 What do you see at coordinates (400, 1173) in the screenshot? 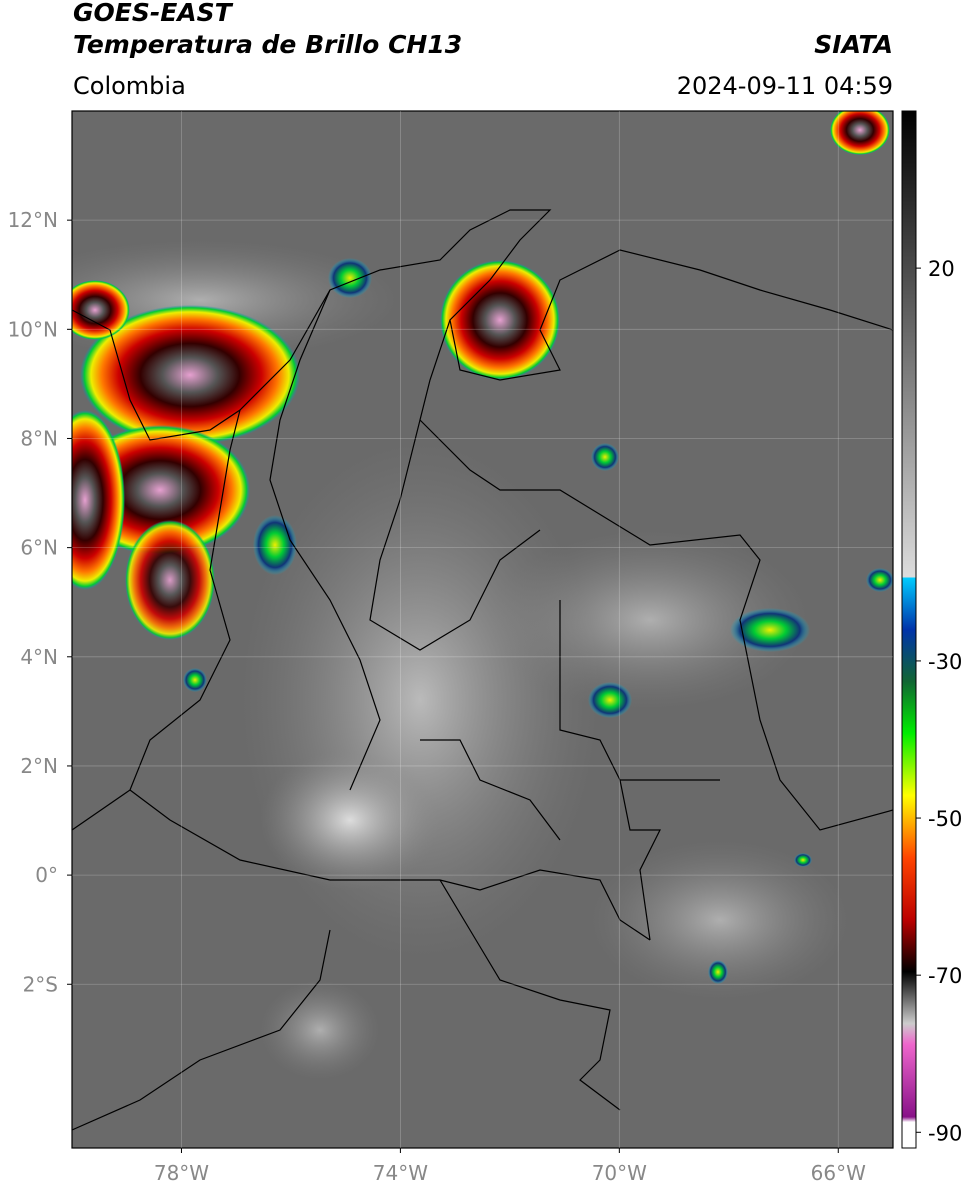
I see `x-tick-label: 74°W` at bounding box center [400, 1173].